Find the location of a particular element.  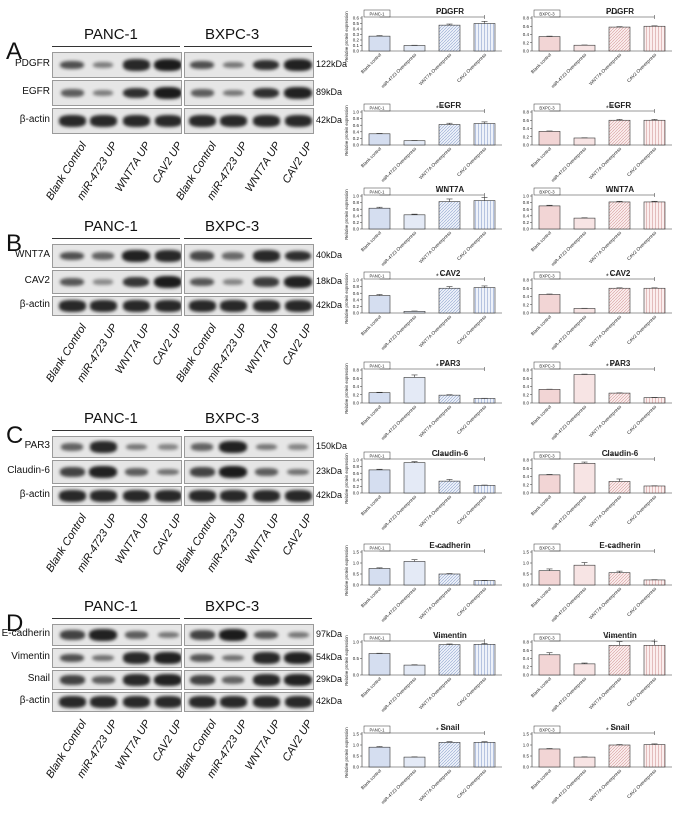

blot-row-label: β-actin is located at coordinates (34, 700).